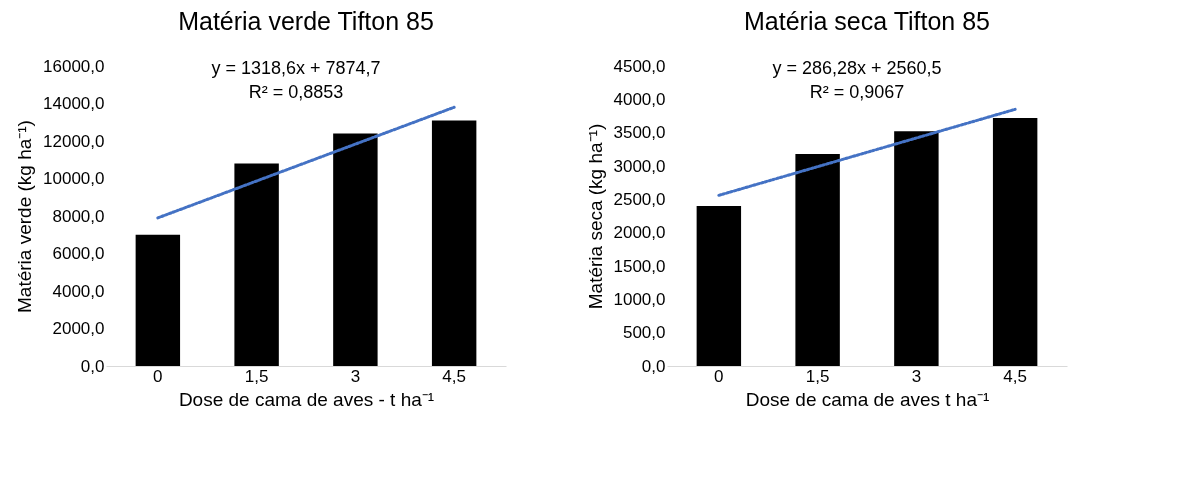 Image resolution: width=1190 pixels, height=480 pixels. Describe the element at coordinates (639, 133) in the screenshot. I see `y-tick-label: 3500,0` at that location.